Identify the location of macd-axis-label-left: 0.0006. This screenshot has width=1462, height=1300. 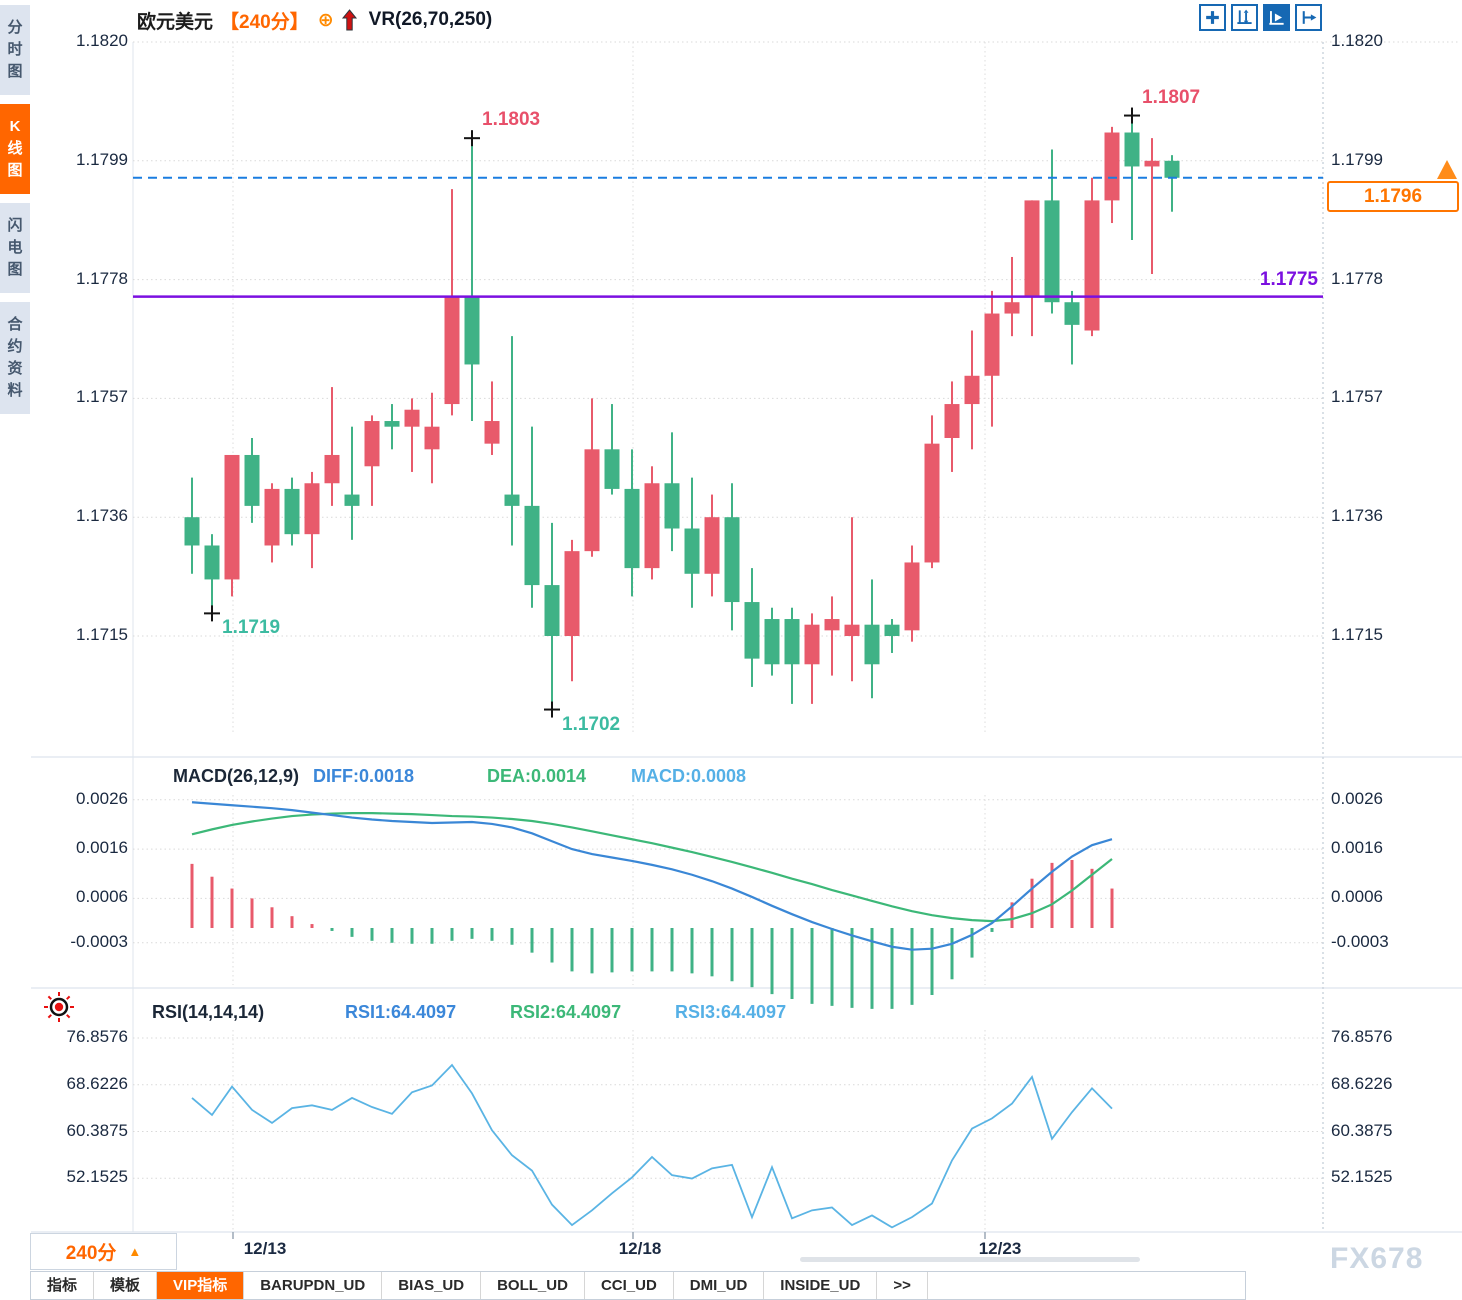
(102, 897).